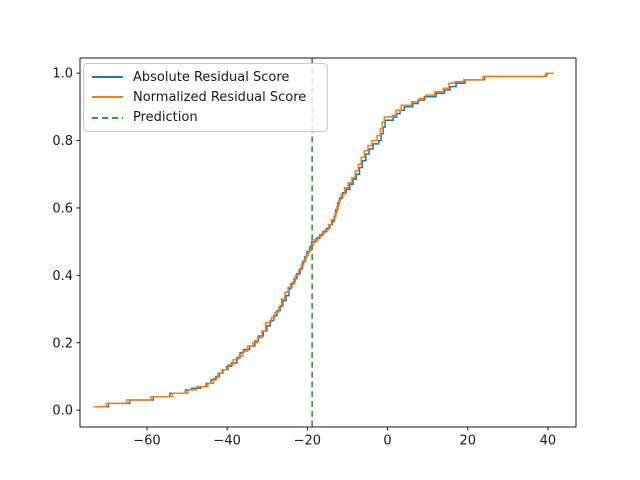 Image resolution: width=640 pixels, height=480 pixels. What do you see at coordinates (107, 77) in the screenshot?
I see `line-swatch-blue-icon` at bounding box center [107, 77].